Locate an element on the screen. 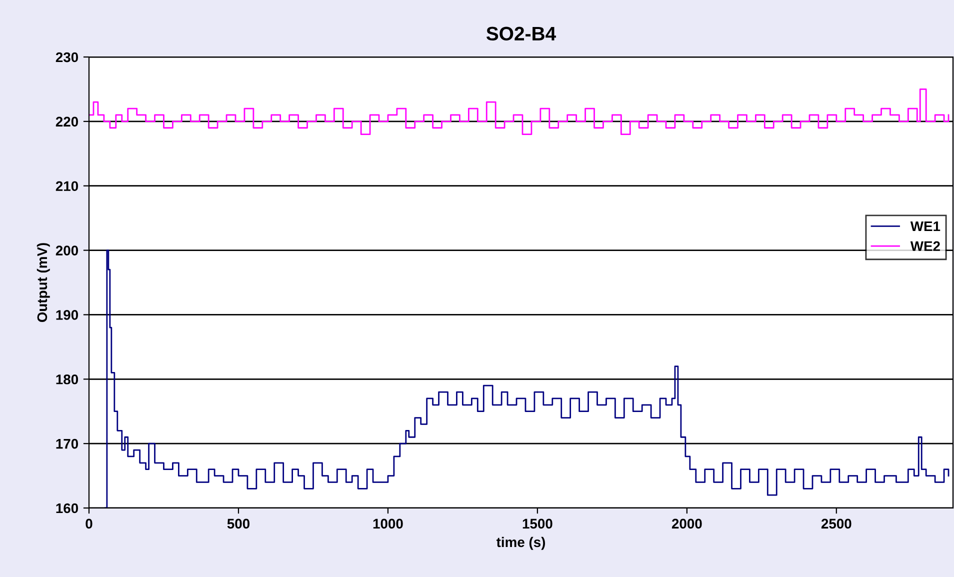 The height and width of the screenshot is (577, 954). y-axis-title: Output (mV) is located at coordinates (43, 282).